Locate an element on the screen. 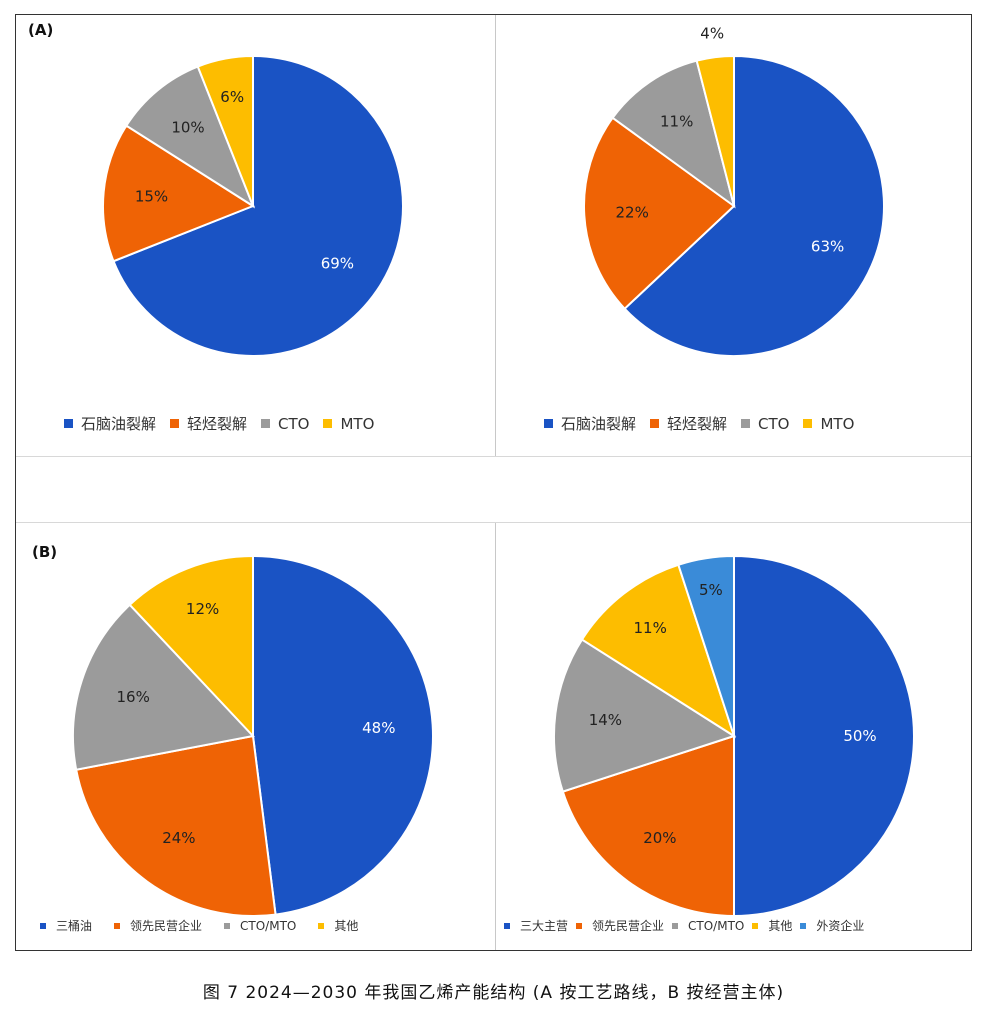 The height and width of the screenshot is (1017, 987). legend-item: 外资企业 is located at coordinates (832, 925).